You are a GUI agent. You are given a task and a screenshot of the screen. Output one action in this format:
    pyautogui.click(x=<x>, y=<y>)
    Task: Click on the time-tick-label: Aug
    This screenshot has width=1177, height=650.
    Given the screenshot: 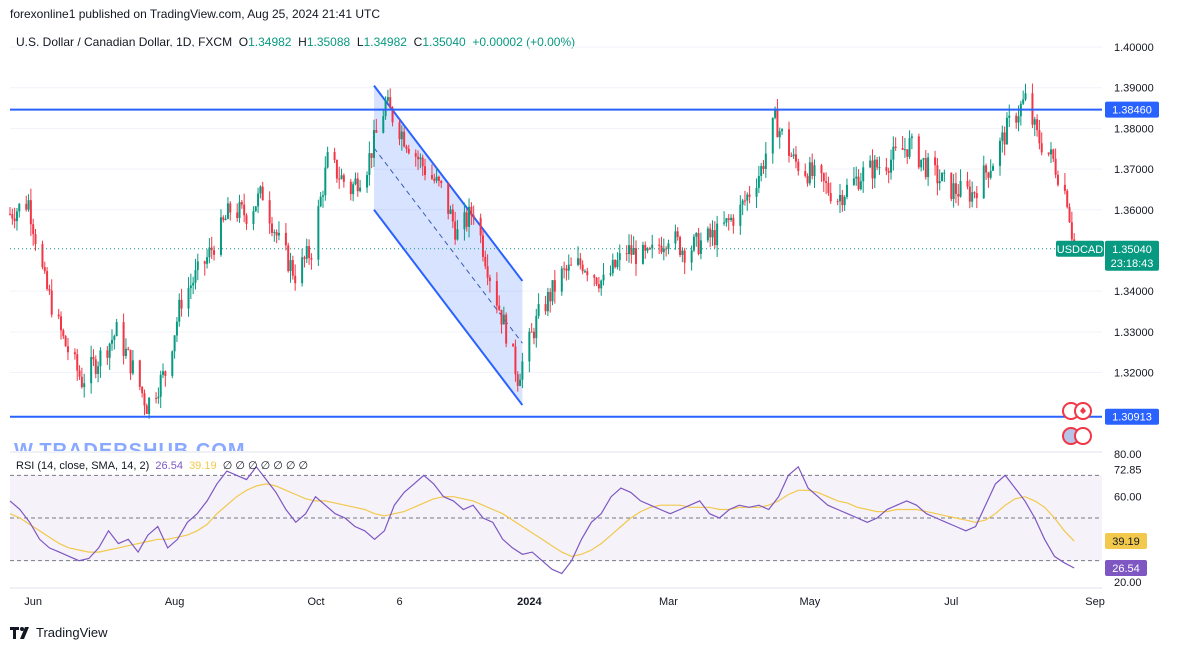 What is the action you would take?
    pyautogui.click(x=175, y=602)
    